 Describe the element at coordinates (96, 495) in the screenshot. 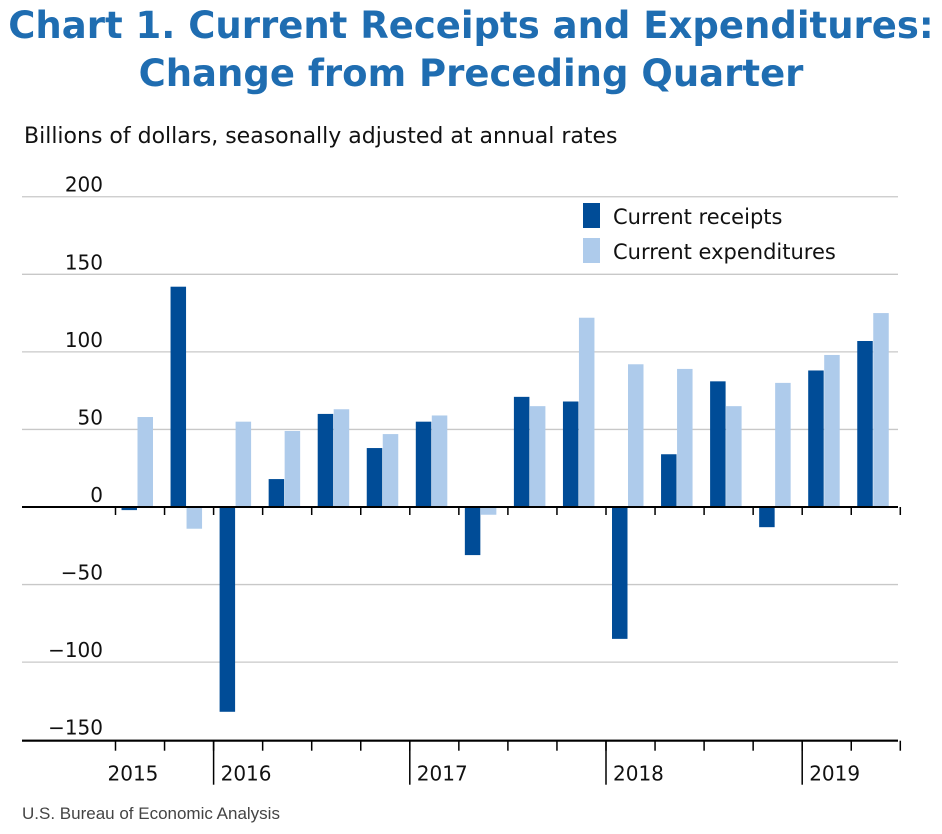

I see `y-tick-label: 0` at that location.